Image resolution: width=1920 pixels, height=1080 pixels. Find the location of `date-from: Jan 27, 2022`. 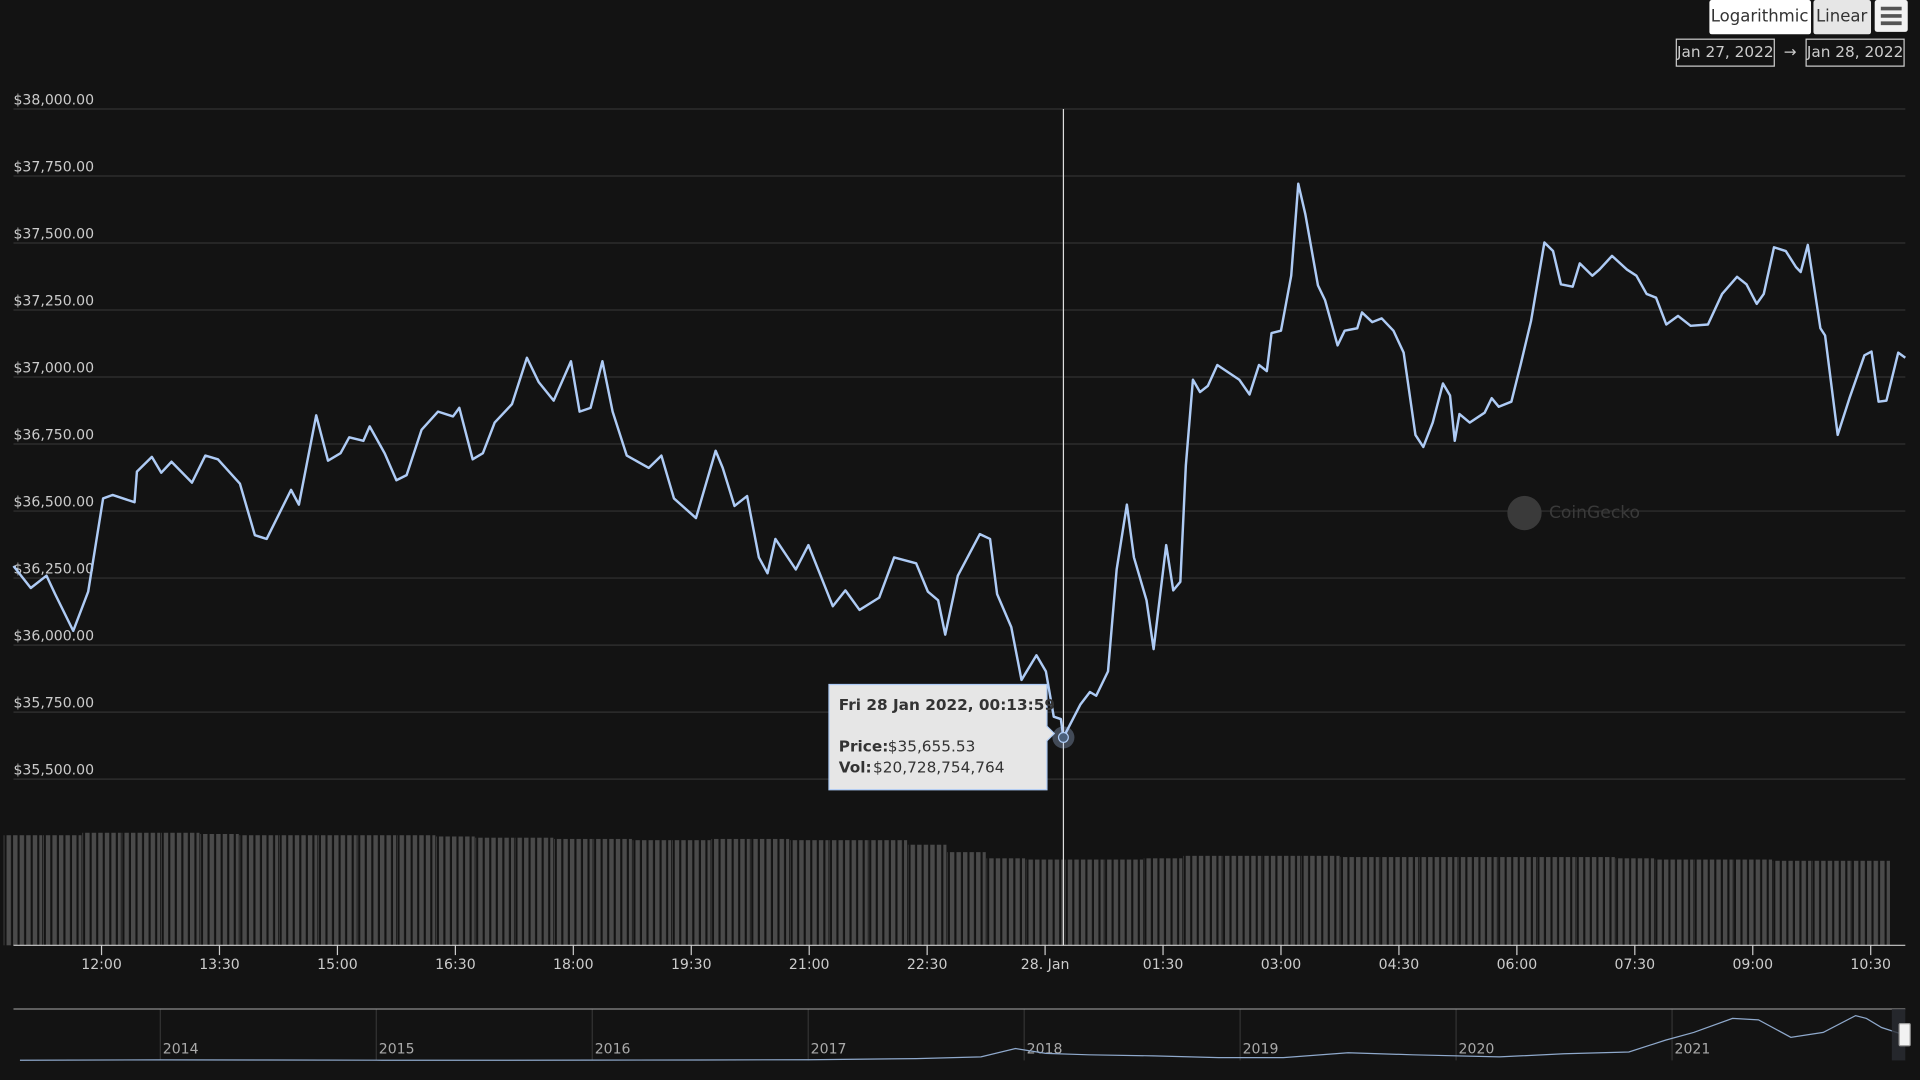

date-from: Jan 27, 2022 is located at coordinates (1725, 52).